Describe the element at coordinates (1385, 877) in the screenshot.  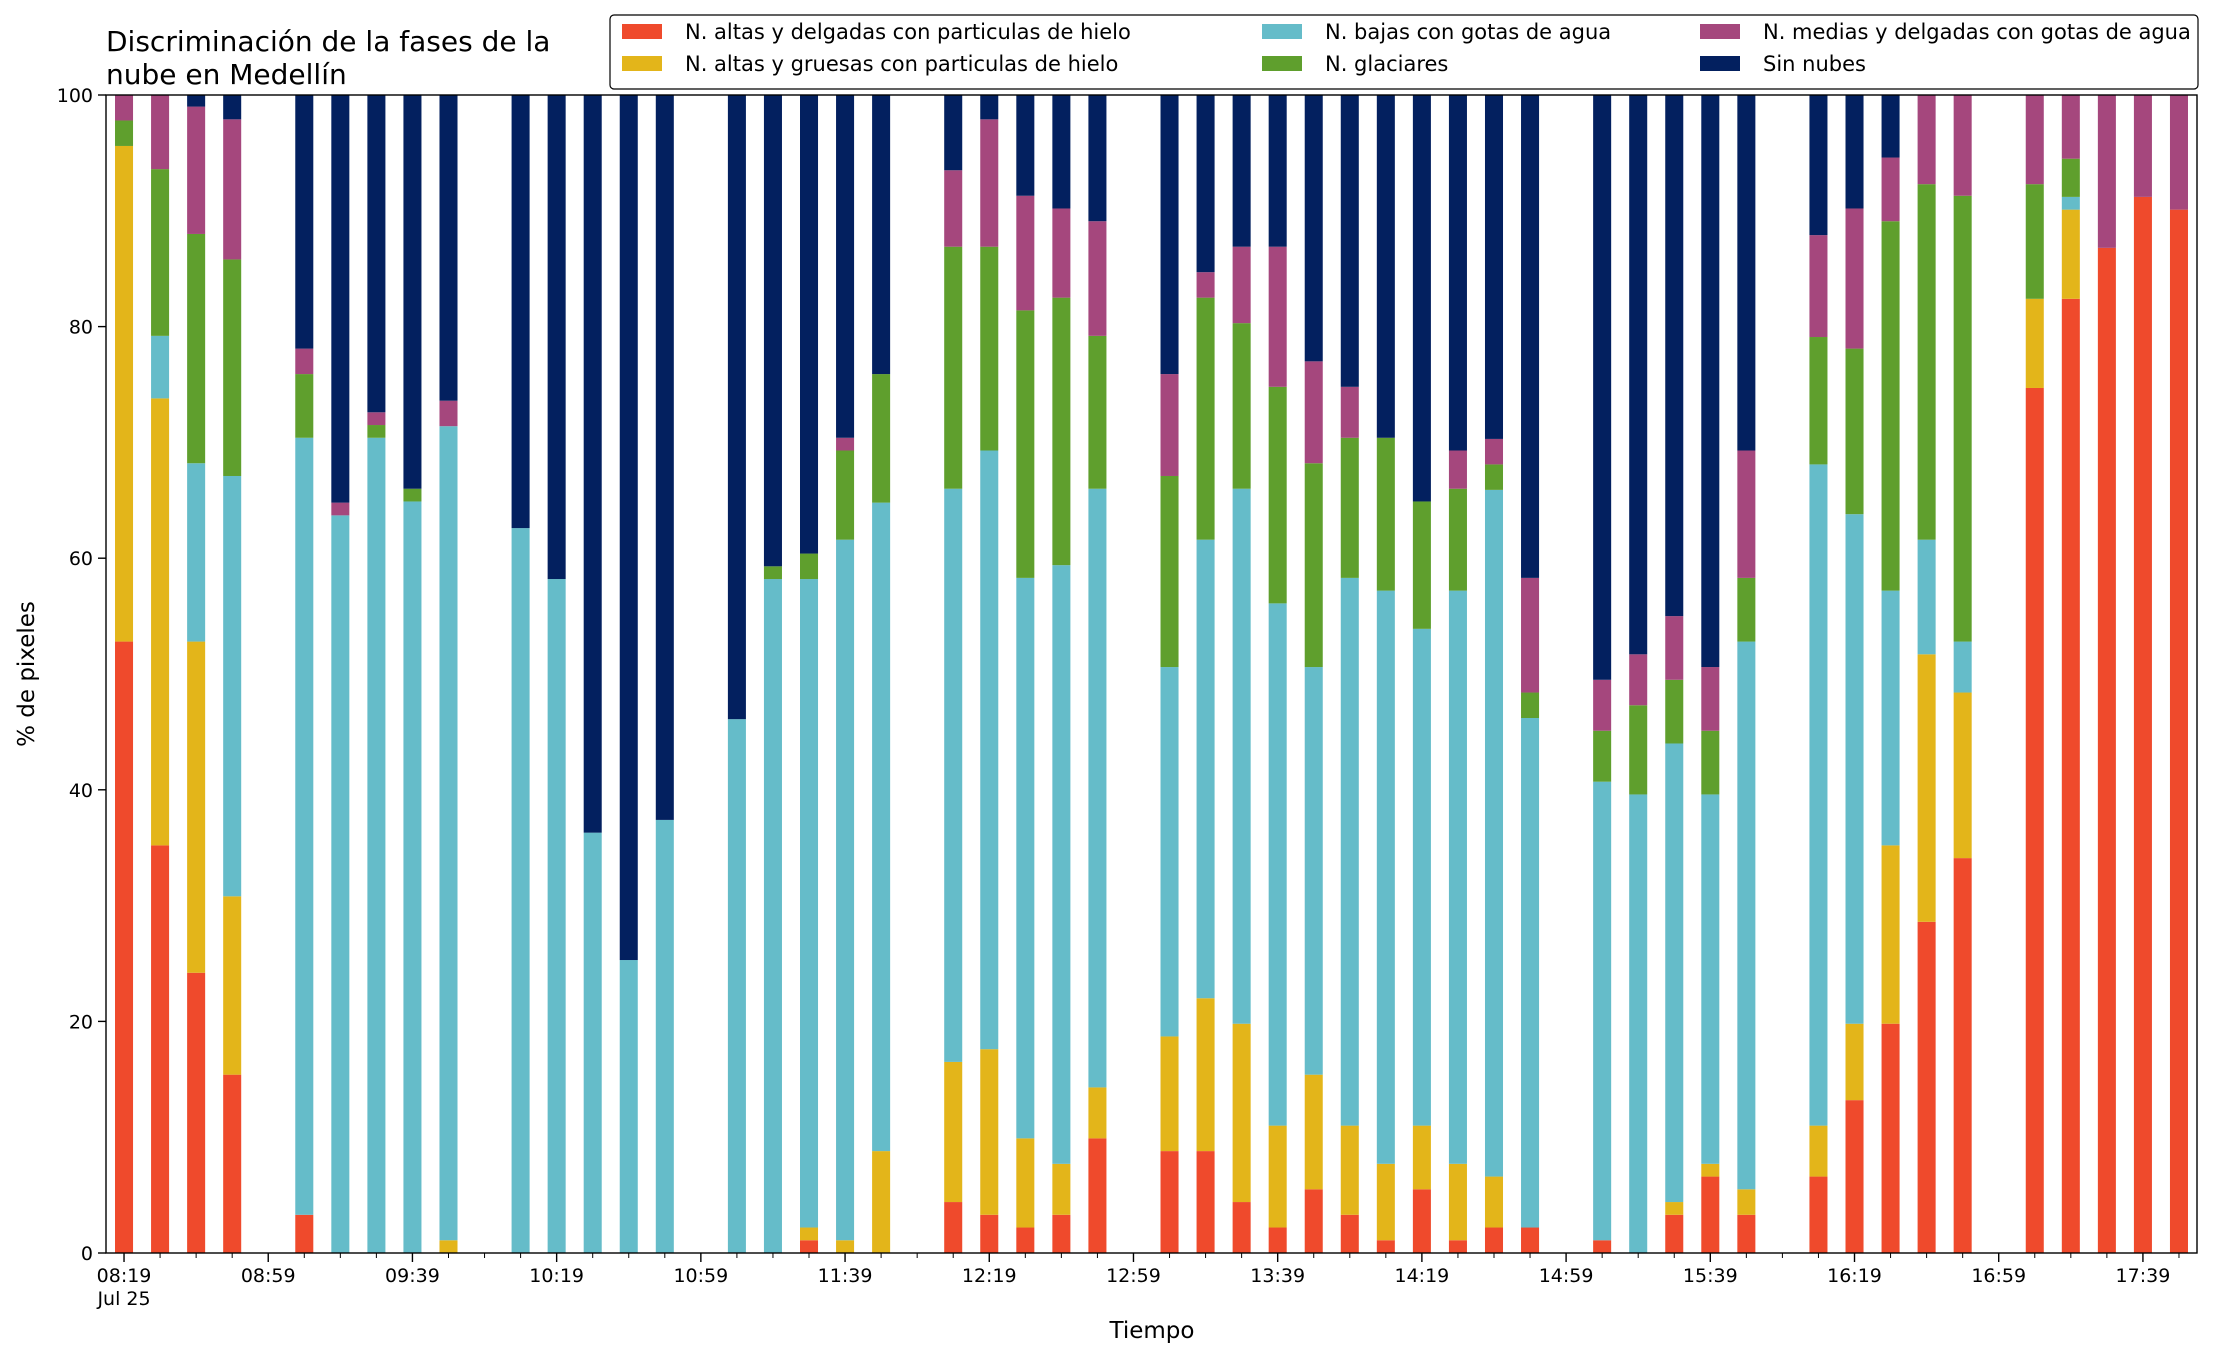
I see `bar-segment-1409-s2` at that location.